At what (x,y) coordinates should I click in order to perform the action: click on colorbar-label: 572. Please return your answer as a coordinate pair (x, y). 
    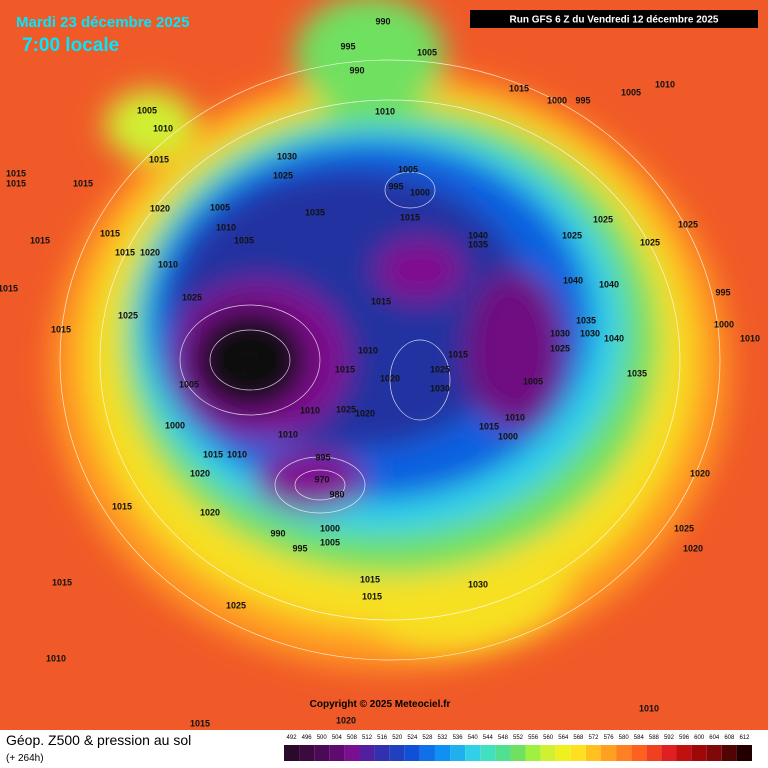
    Looking at the image, I should click on (593, 738).